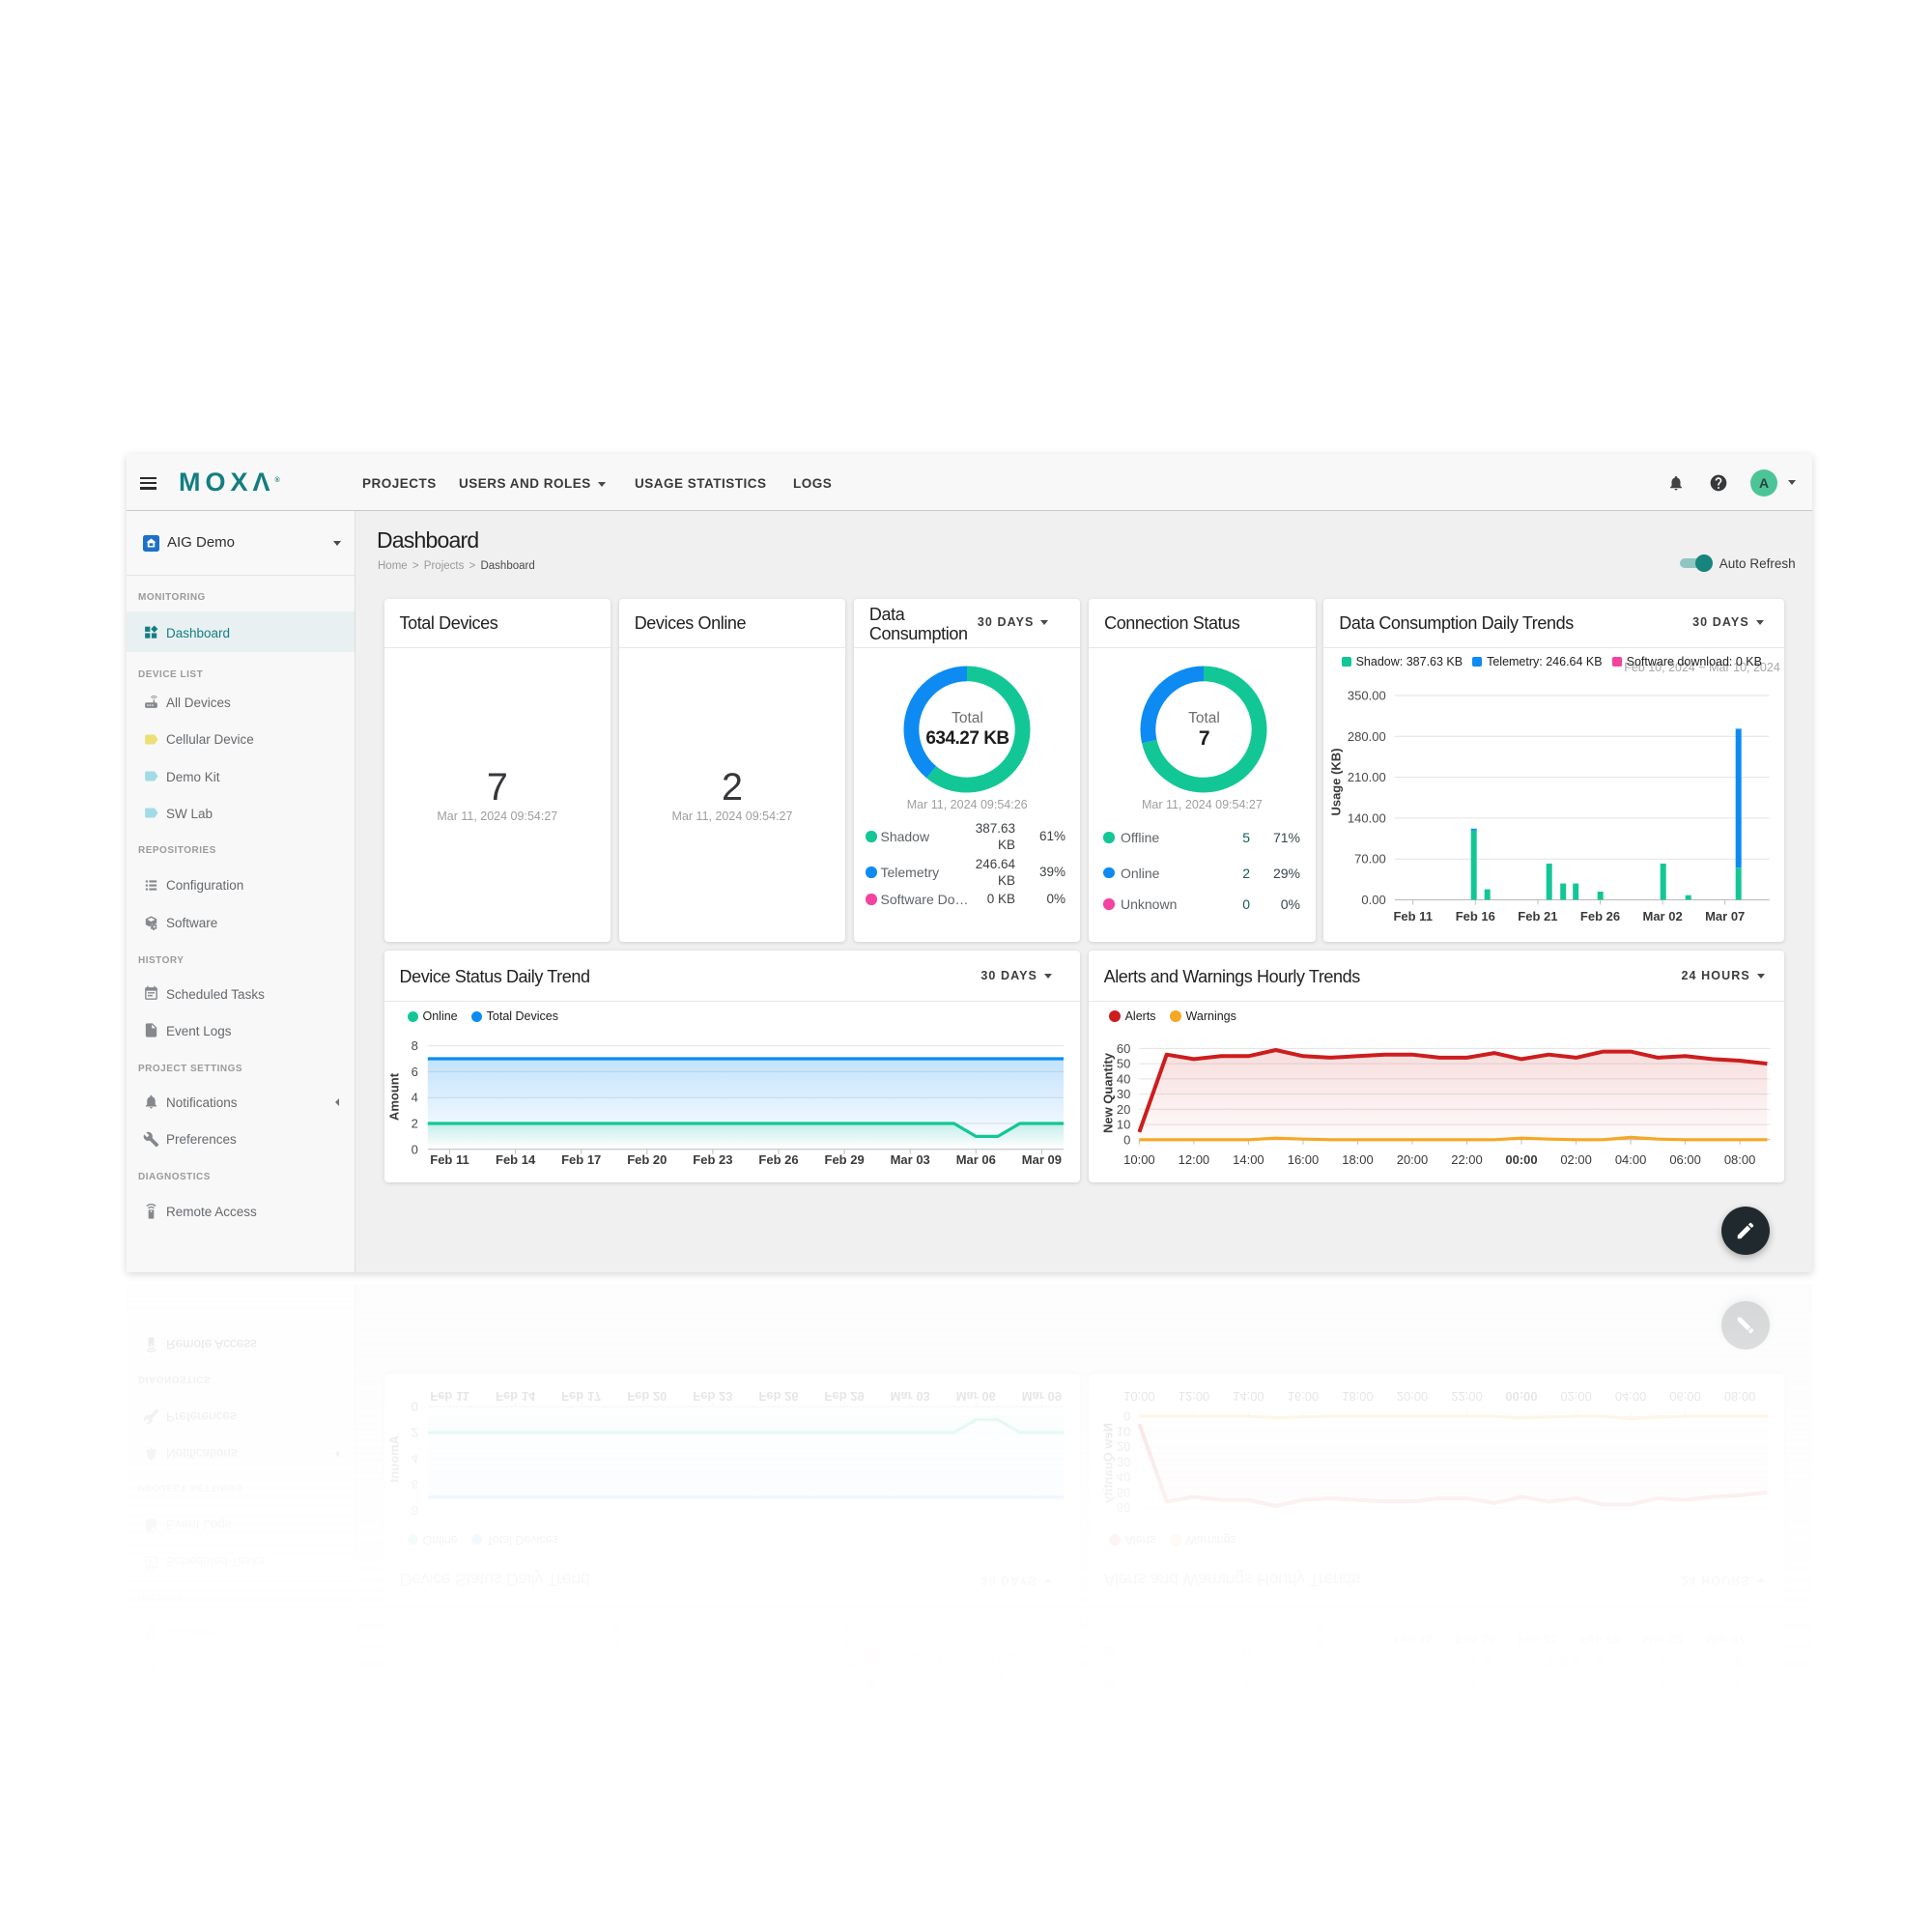  Describe the element at coordinates (1367, 696) in the screenshot. I see `svg-text: 350.00` at that location.